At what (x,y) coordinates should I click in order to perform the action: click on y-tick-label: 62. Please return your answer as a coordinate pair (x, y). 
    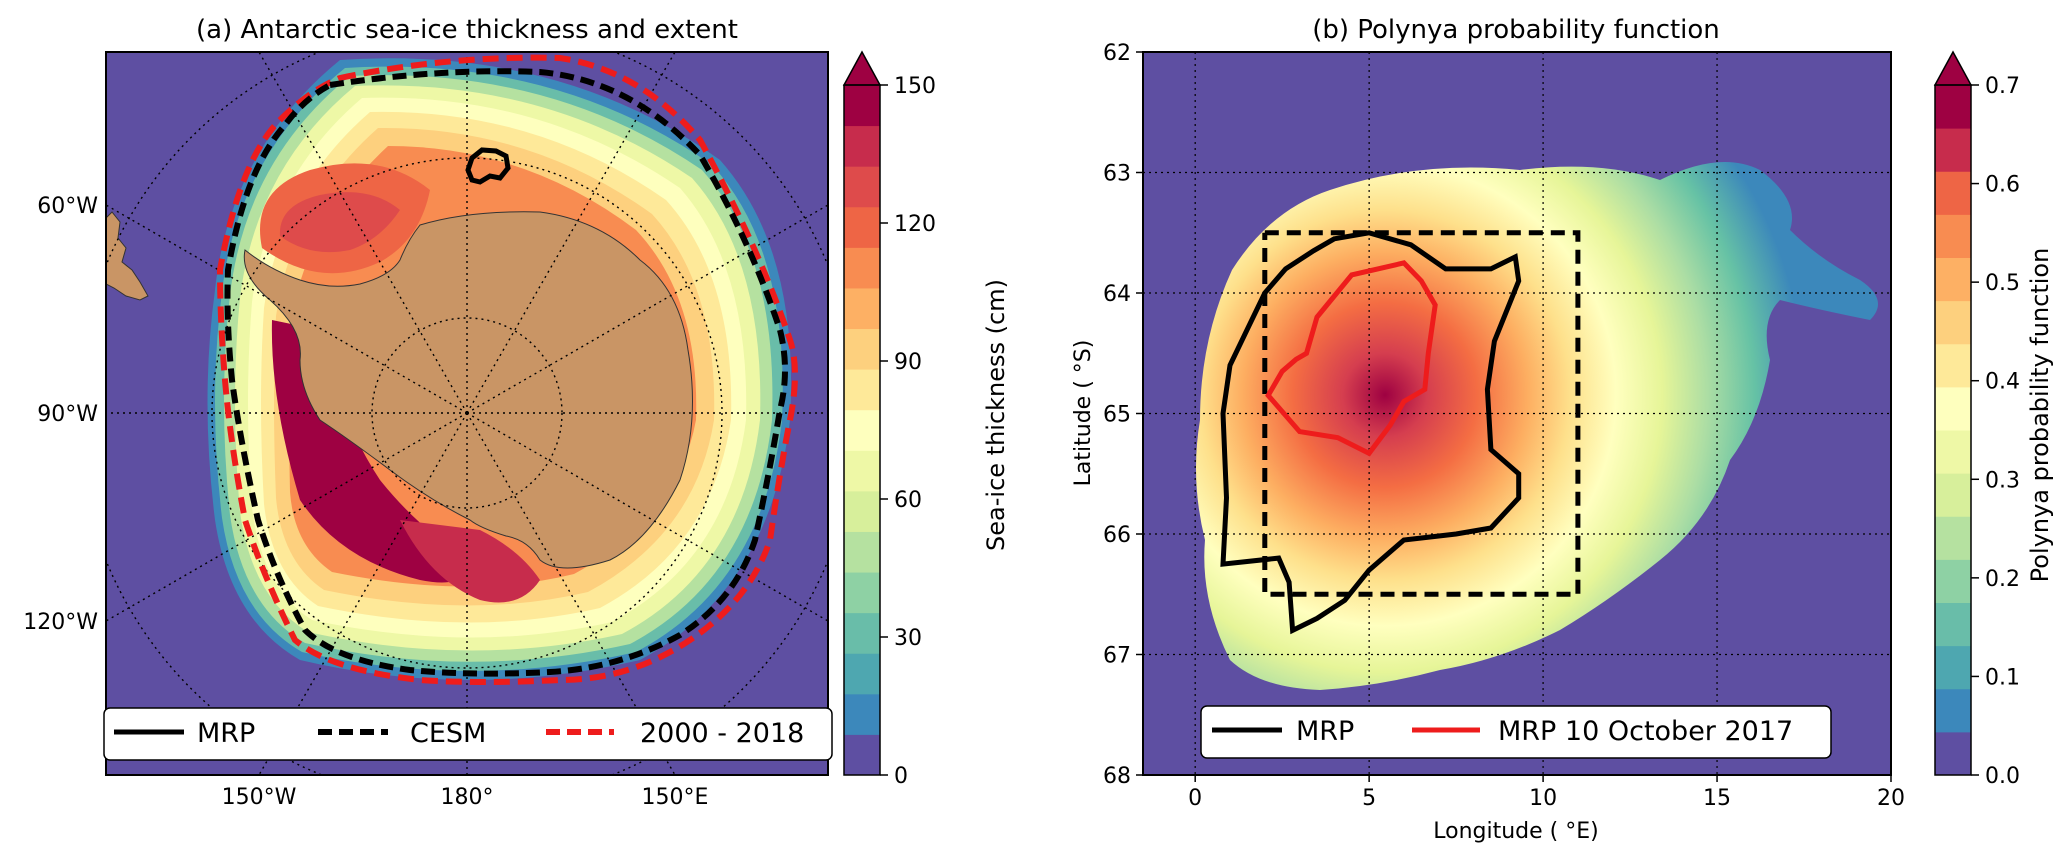
    Looking at the image, I should click on (1117, 53).